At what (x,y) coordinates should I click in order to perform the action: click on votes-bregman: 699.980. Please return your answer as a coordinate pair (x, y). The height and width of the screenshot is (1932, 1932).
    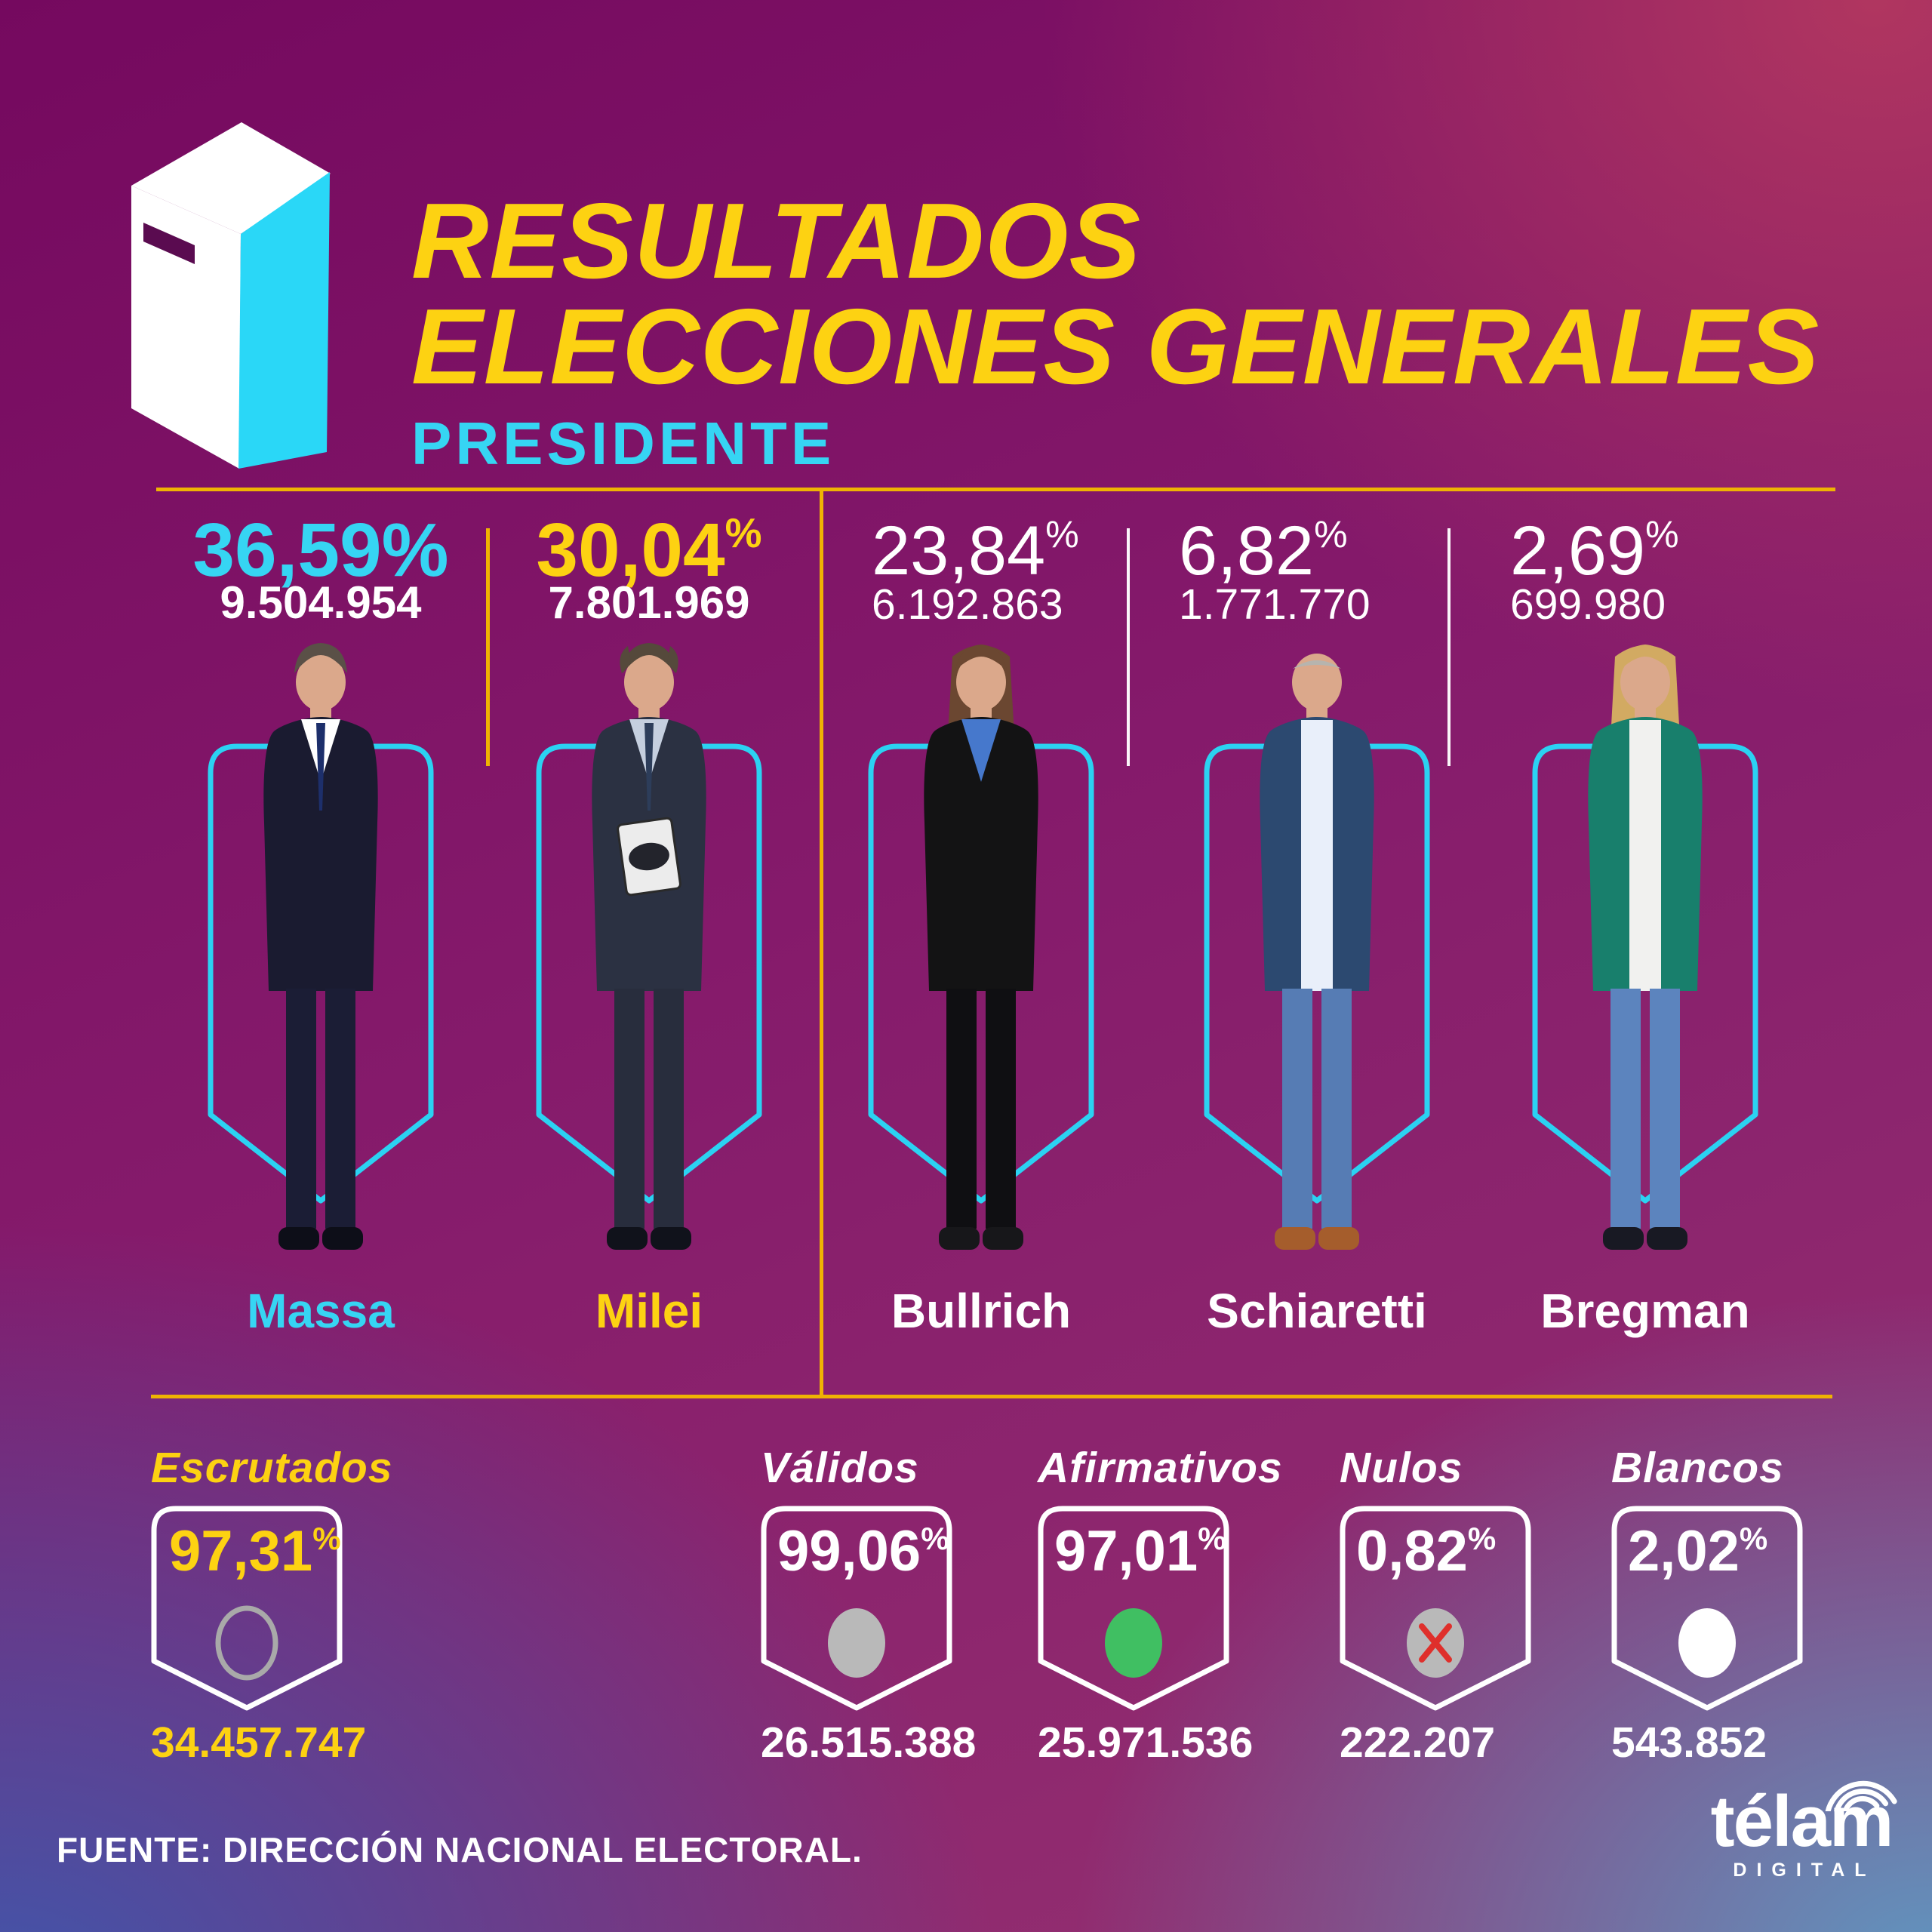
    Looking at the image, I should click on (1588, 604).